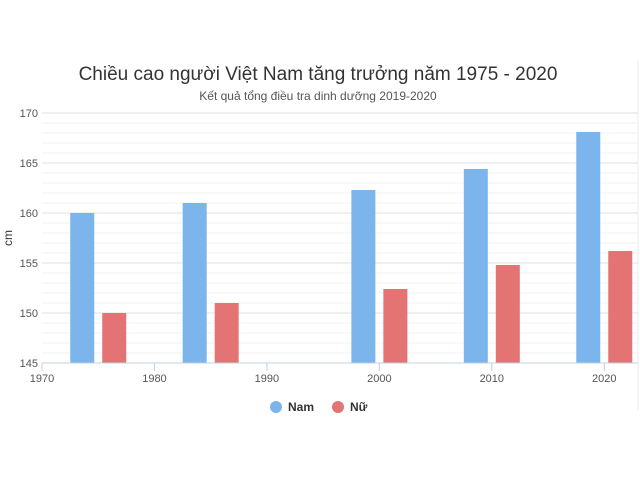  What do you see at coordinates (379, 379) in the screenshot?
I see `x-tick-label: 2000` at bounding box center [379, 379].